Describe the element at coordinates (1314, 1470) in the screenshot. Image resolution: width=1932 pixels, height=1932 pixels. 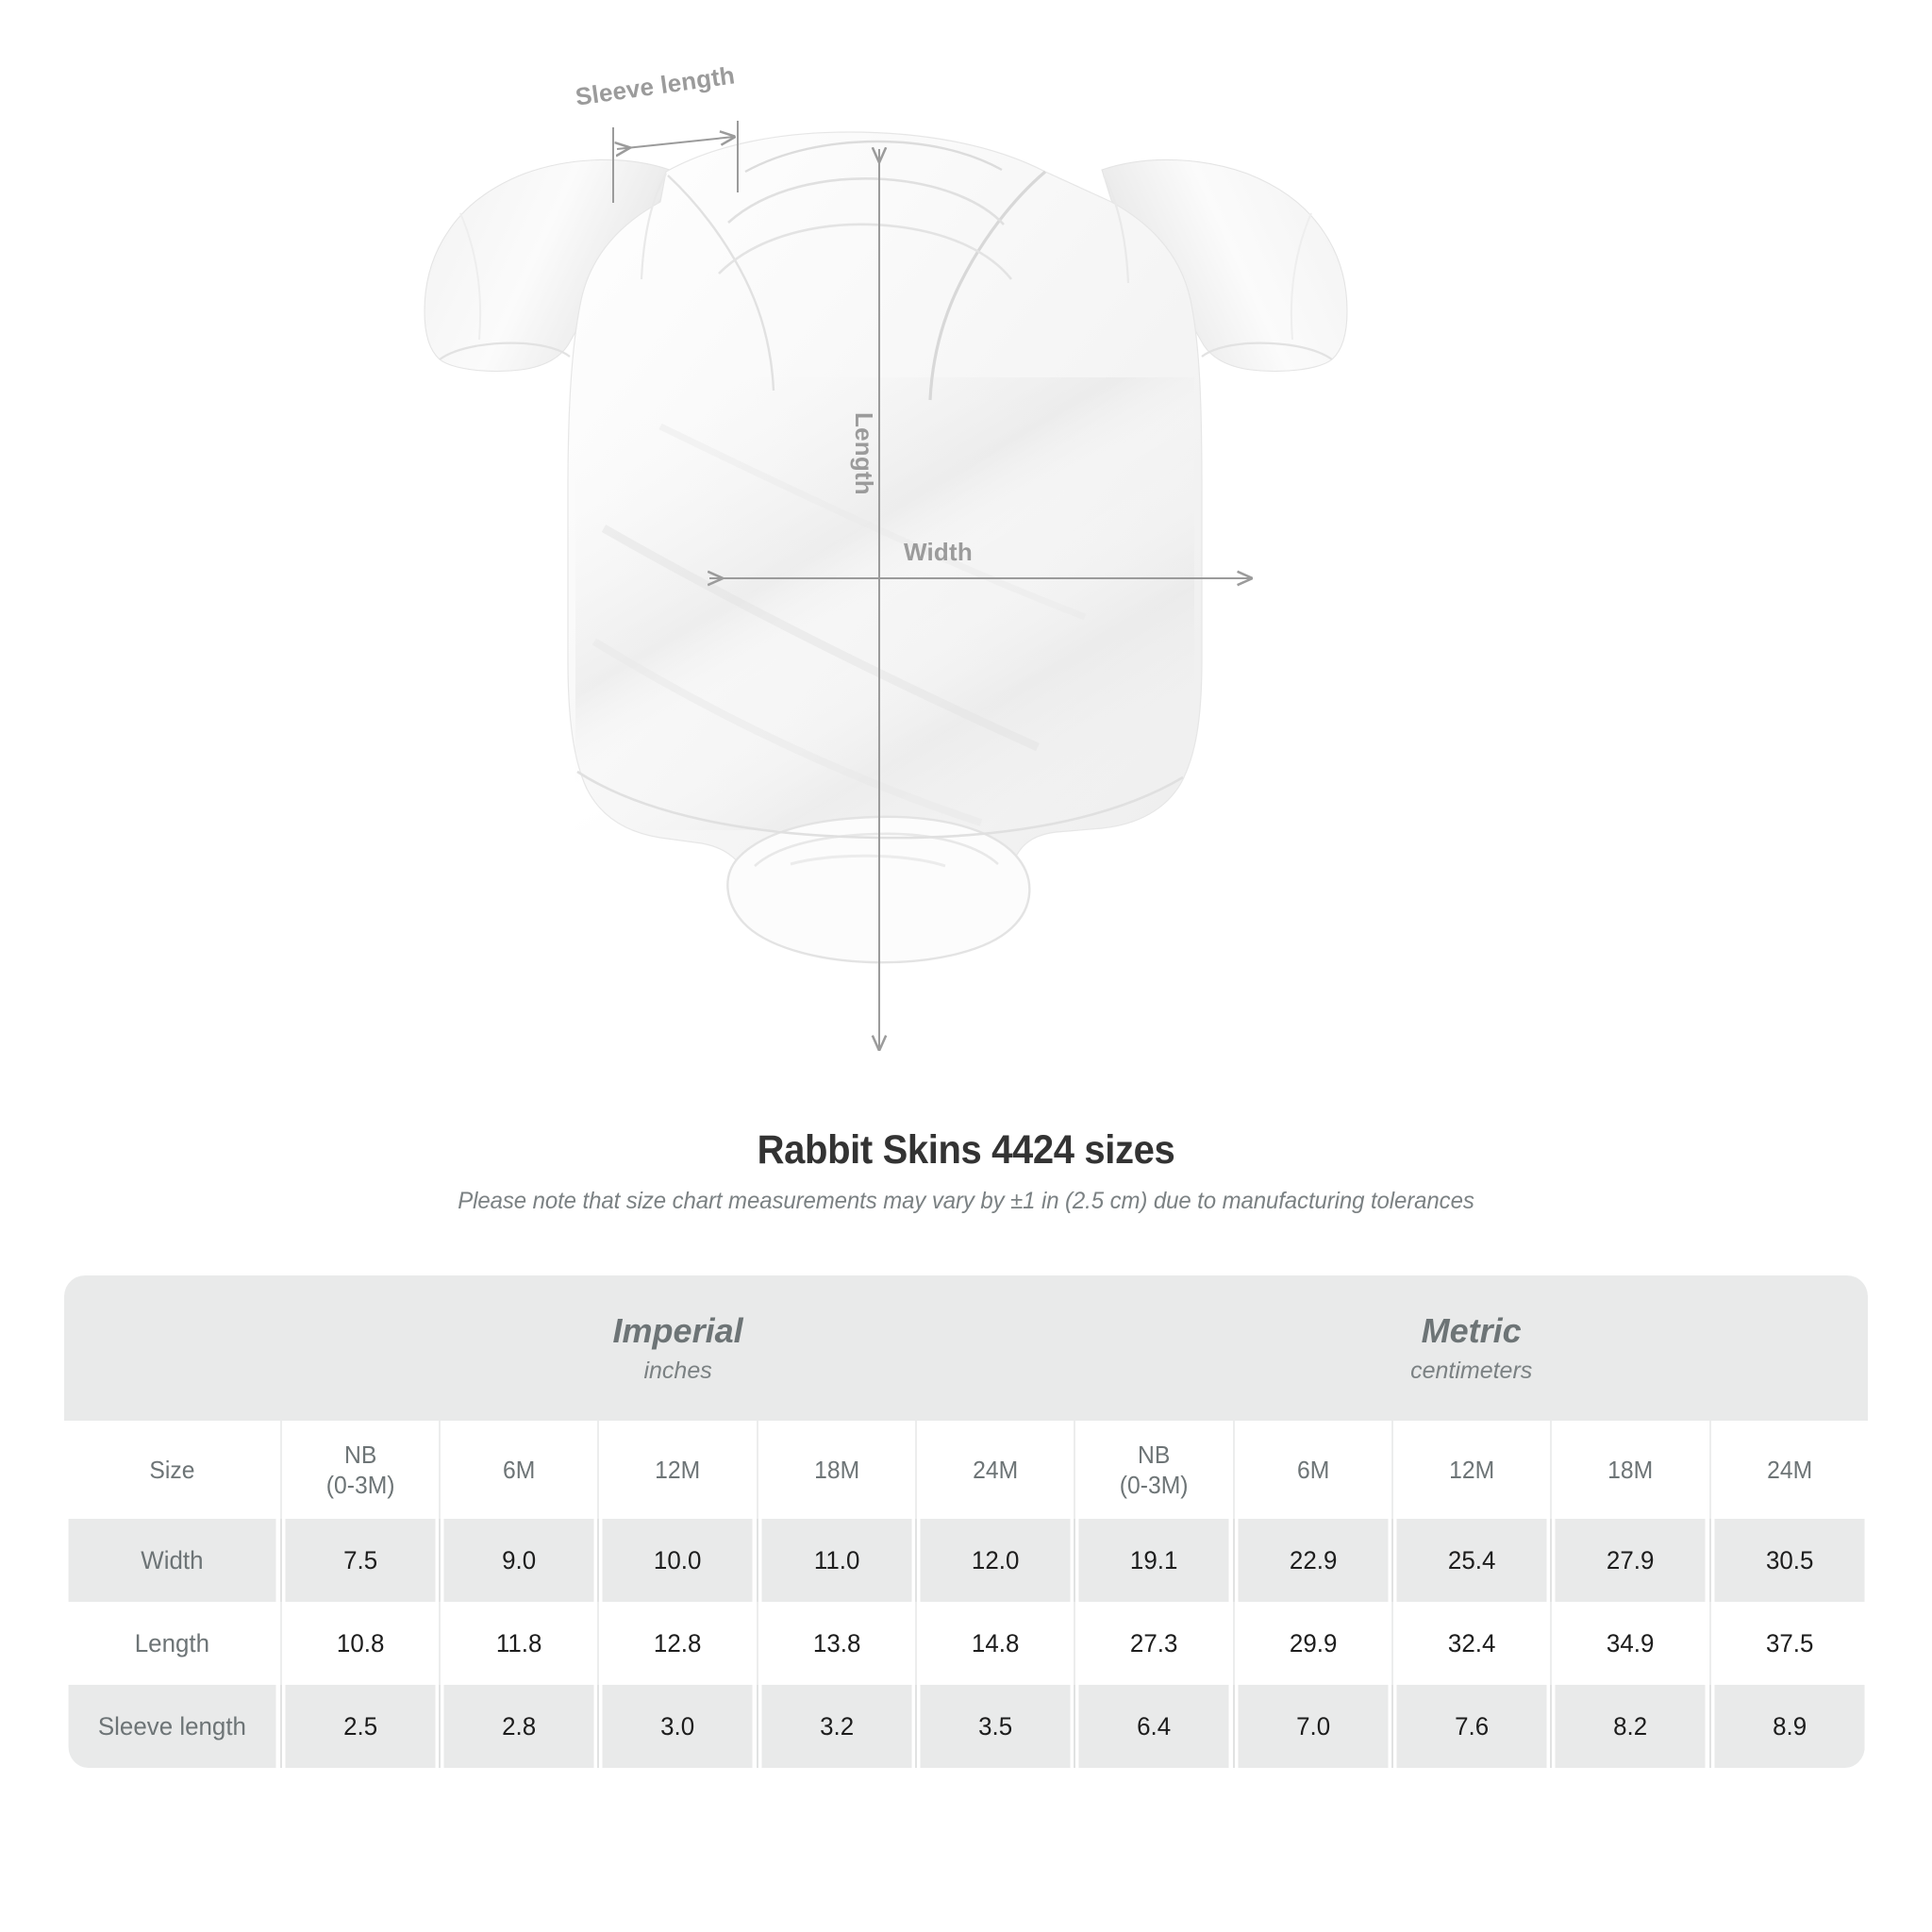
I see `header-cell-metric-6m: 6M` at that location.